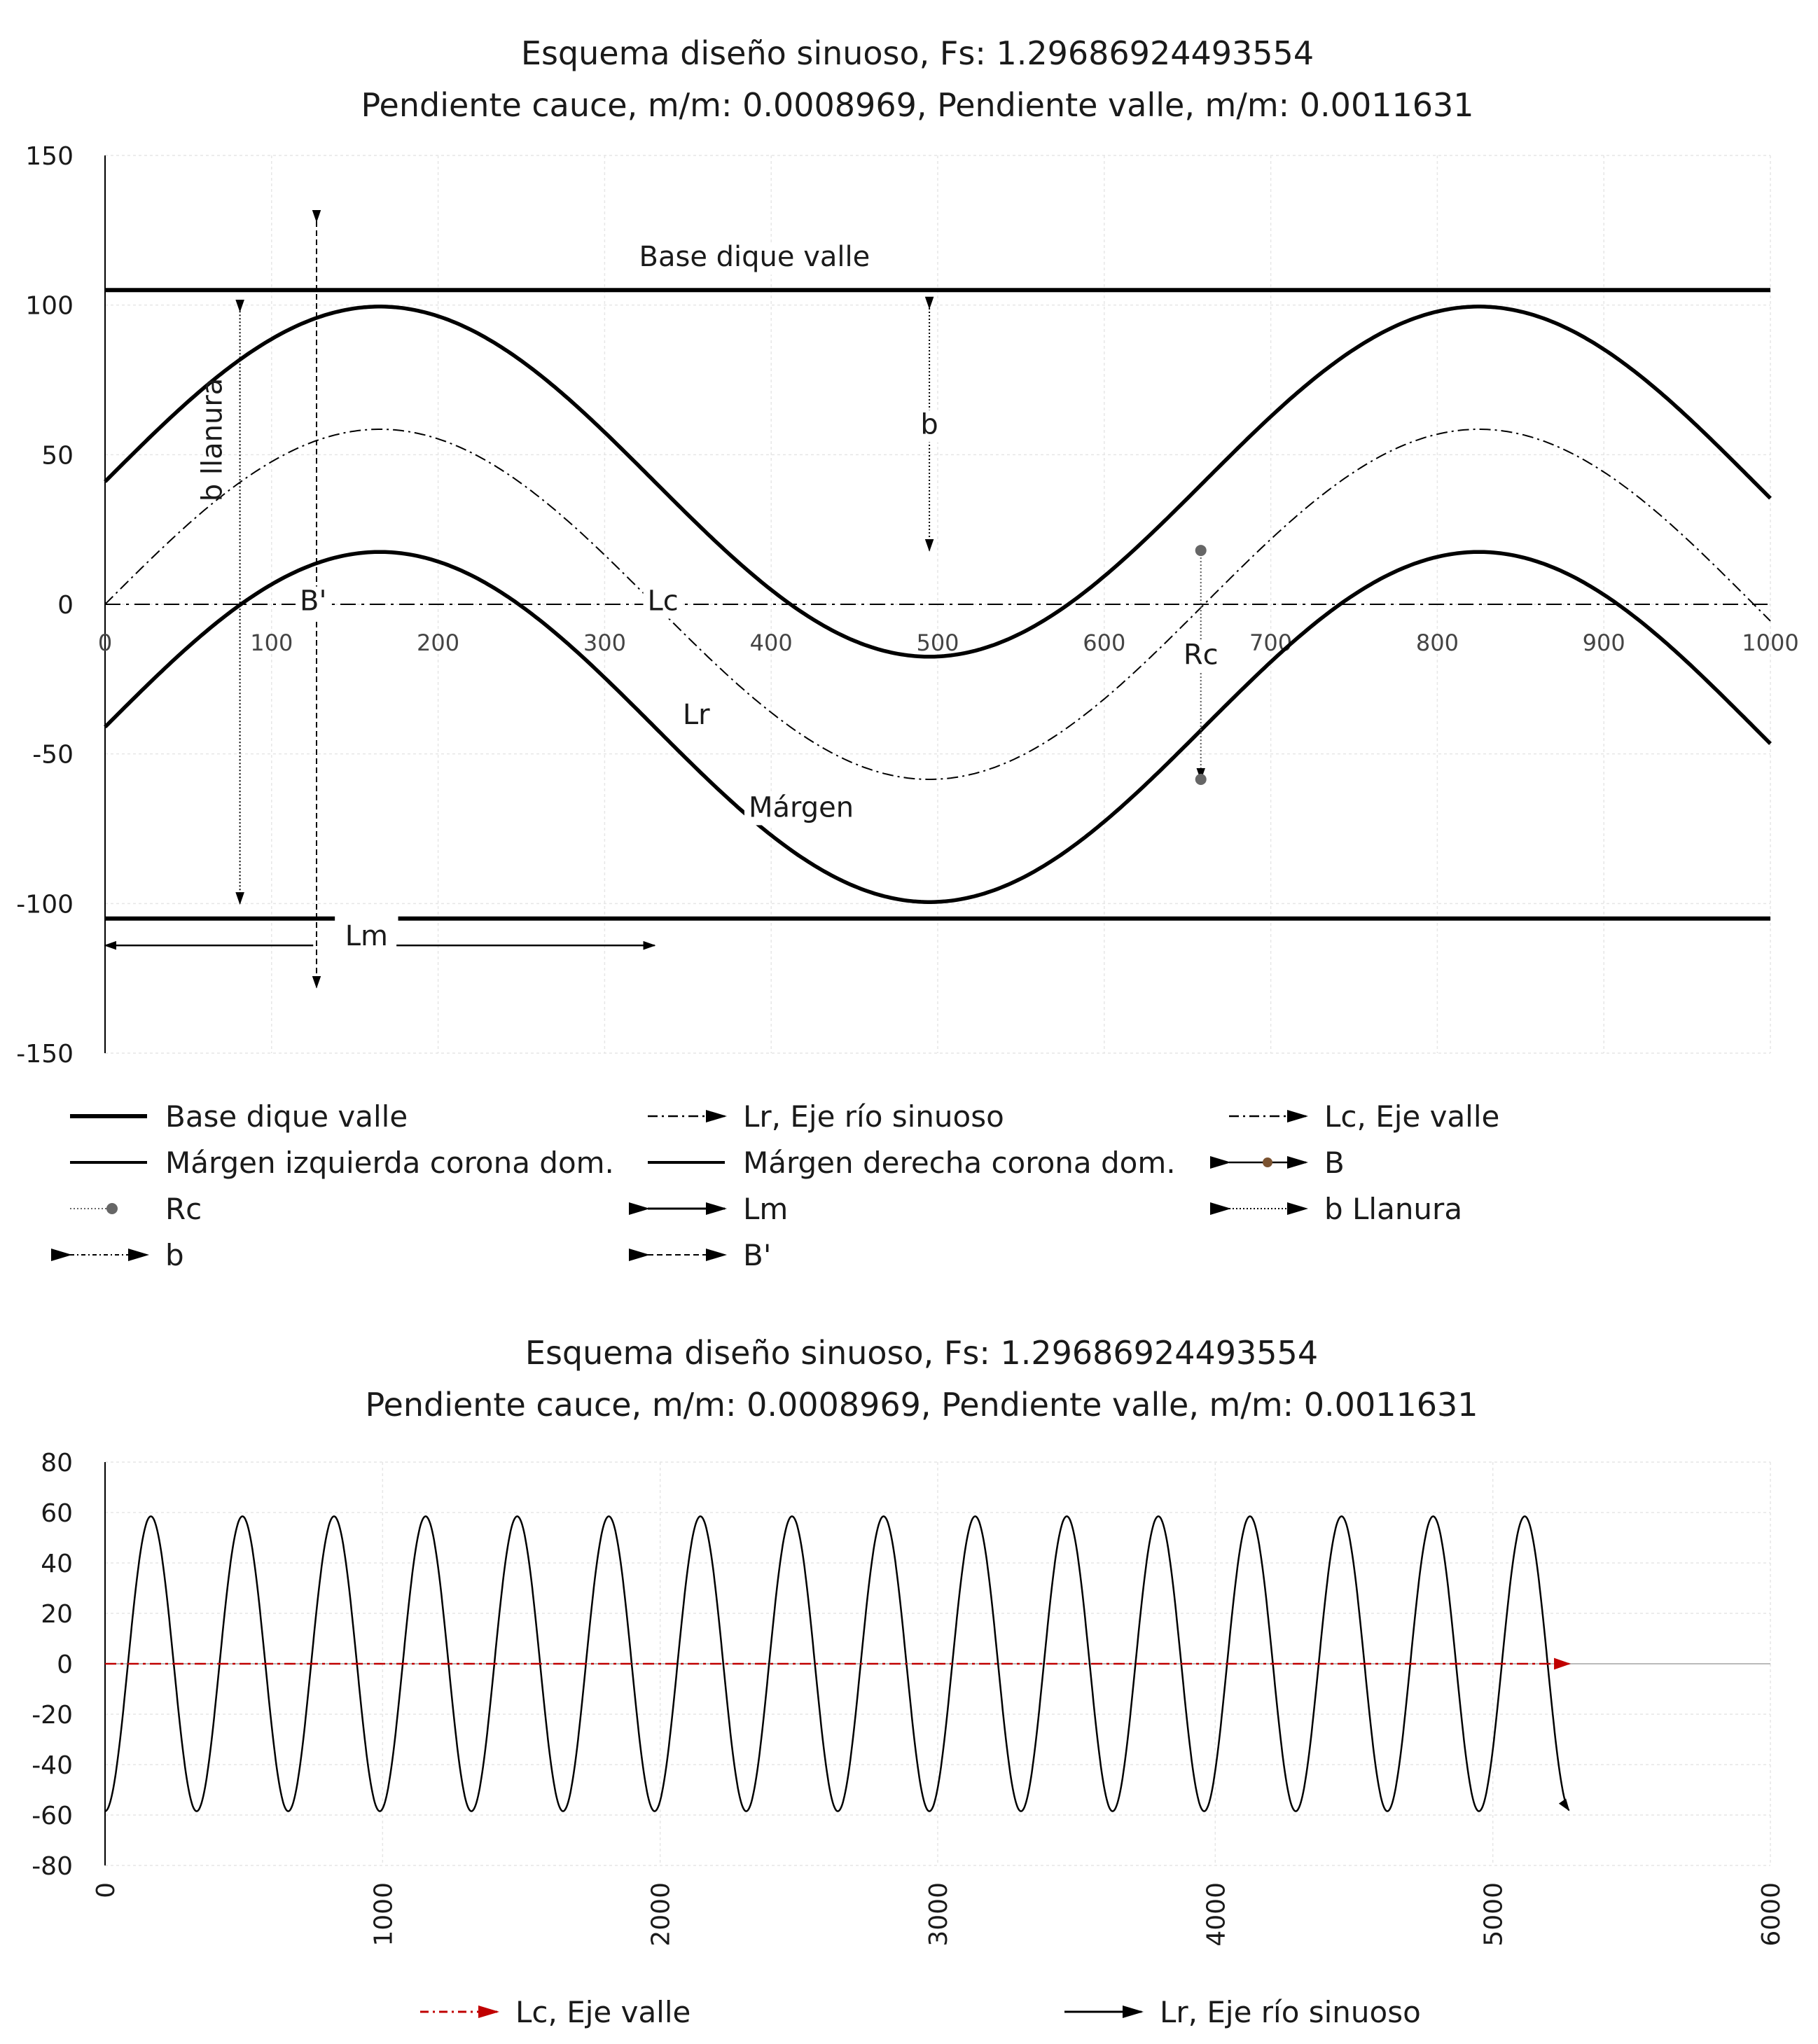 The width and height of the screenshot is (1818, 2044). I want to click on chart2-legend-label: Lc, Eje valle, so click(603, 2012).